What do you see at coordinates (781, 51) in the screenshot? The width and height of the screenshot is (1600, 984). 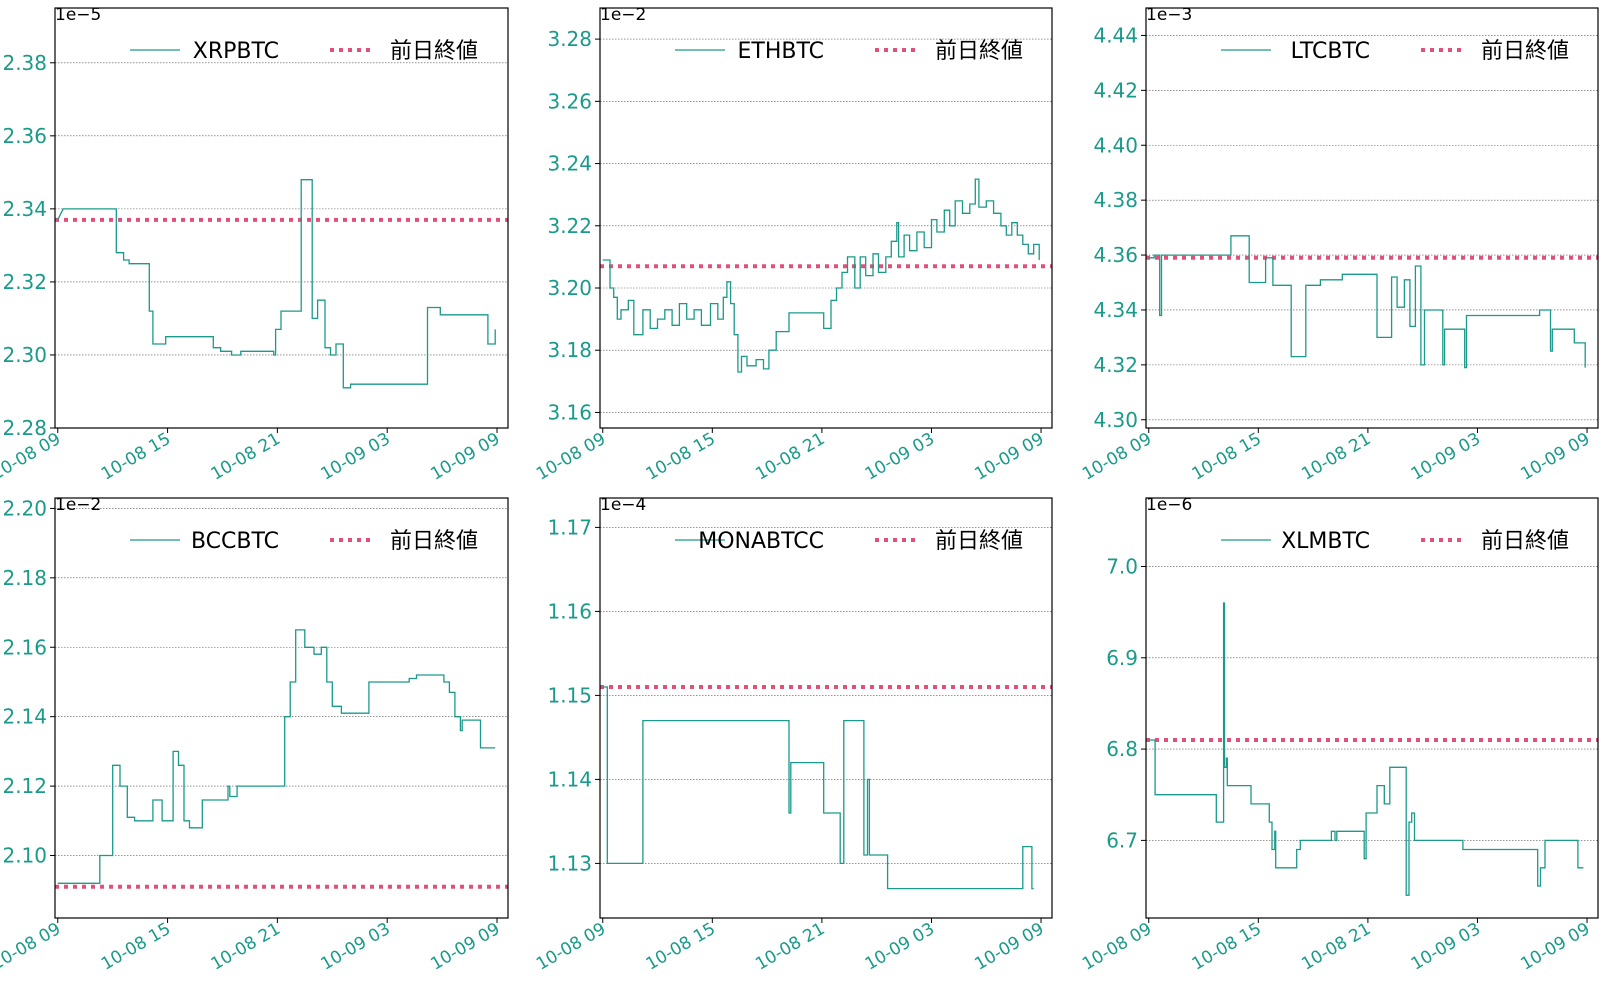 I see `legend-series-label: ETHBTC` at bounding box center [781, 51].